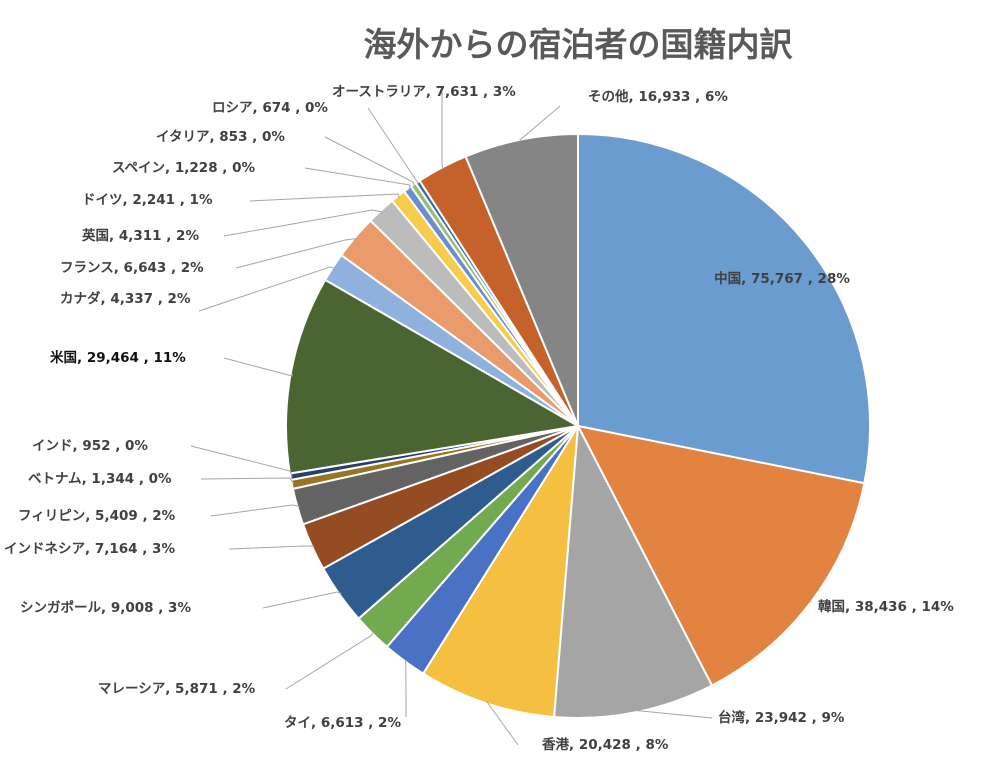 This screenshot has width=988, height=760. I want to click on data-label: スペイン, 1,228 , 0%, so click(184, 168).